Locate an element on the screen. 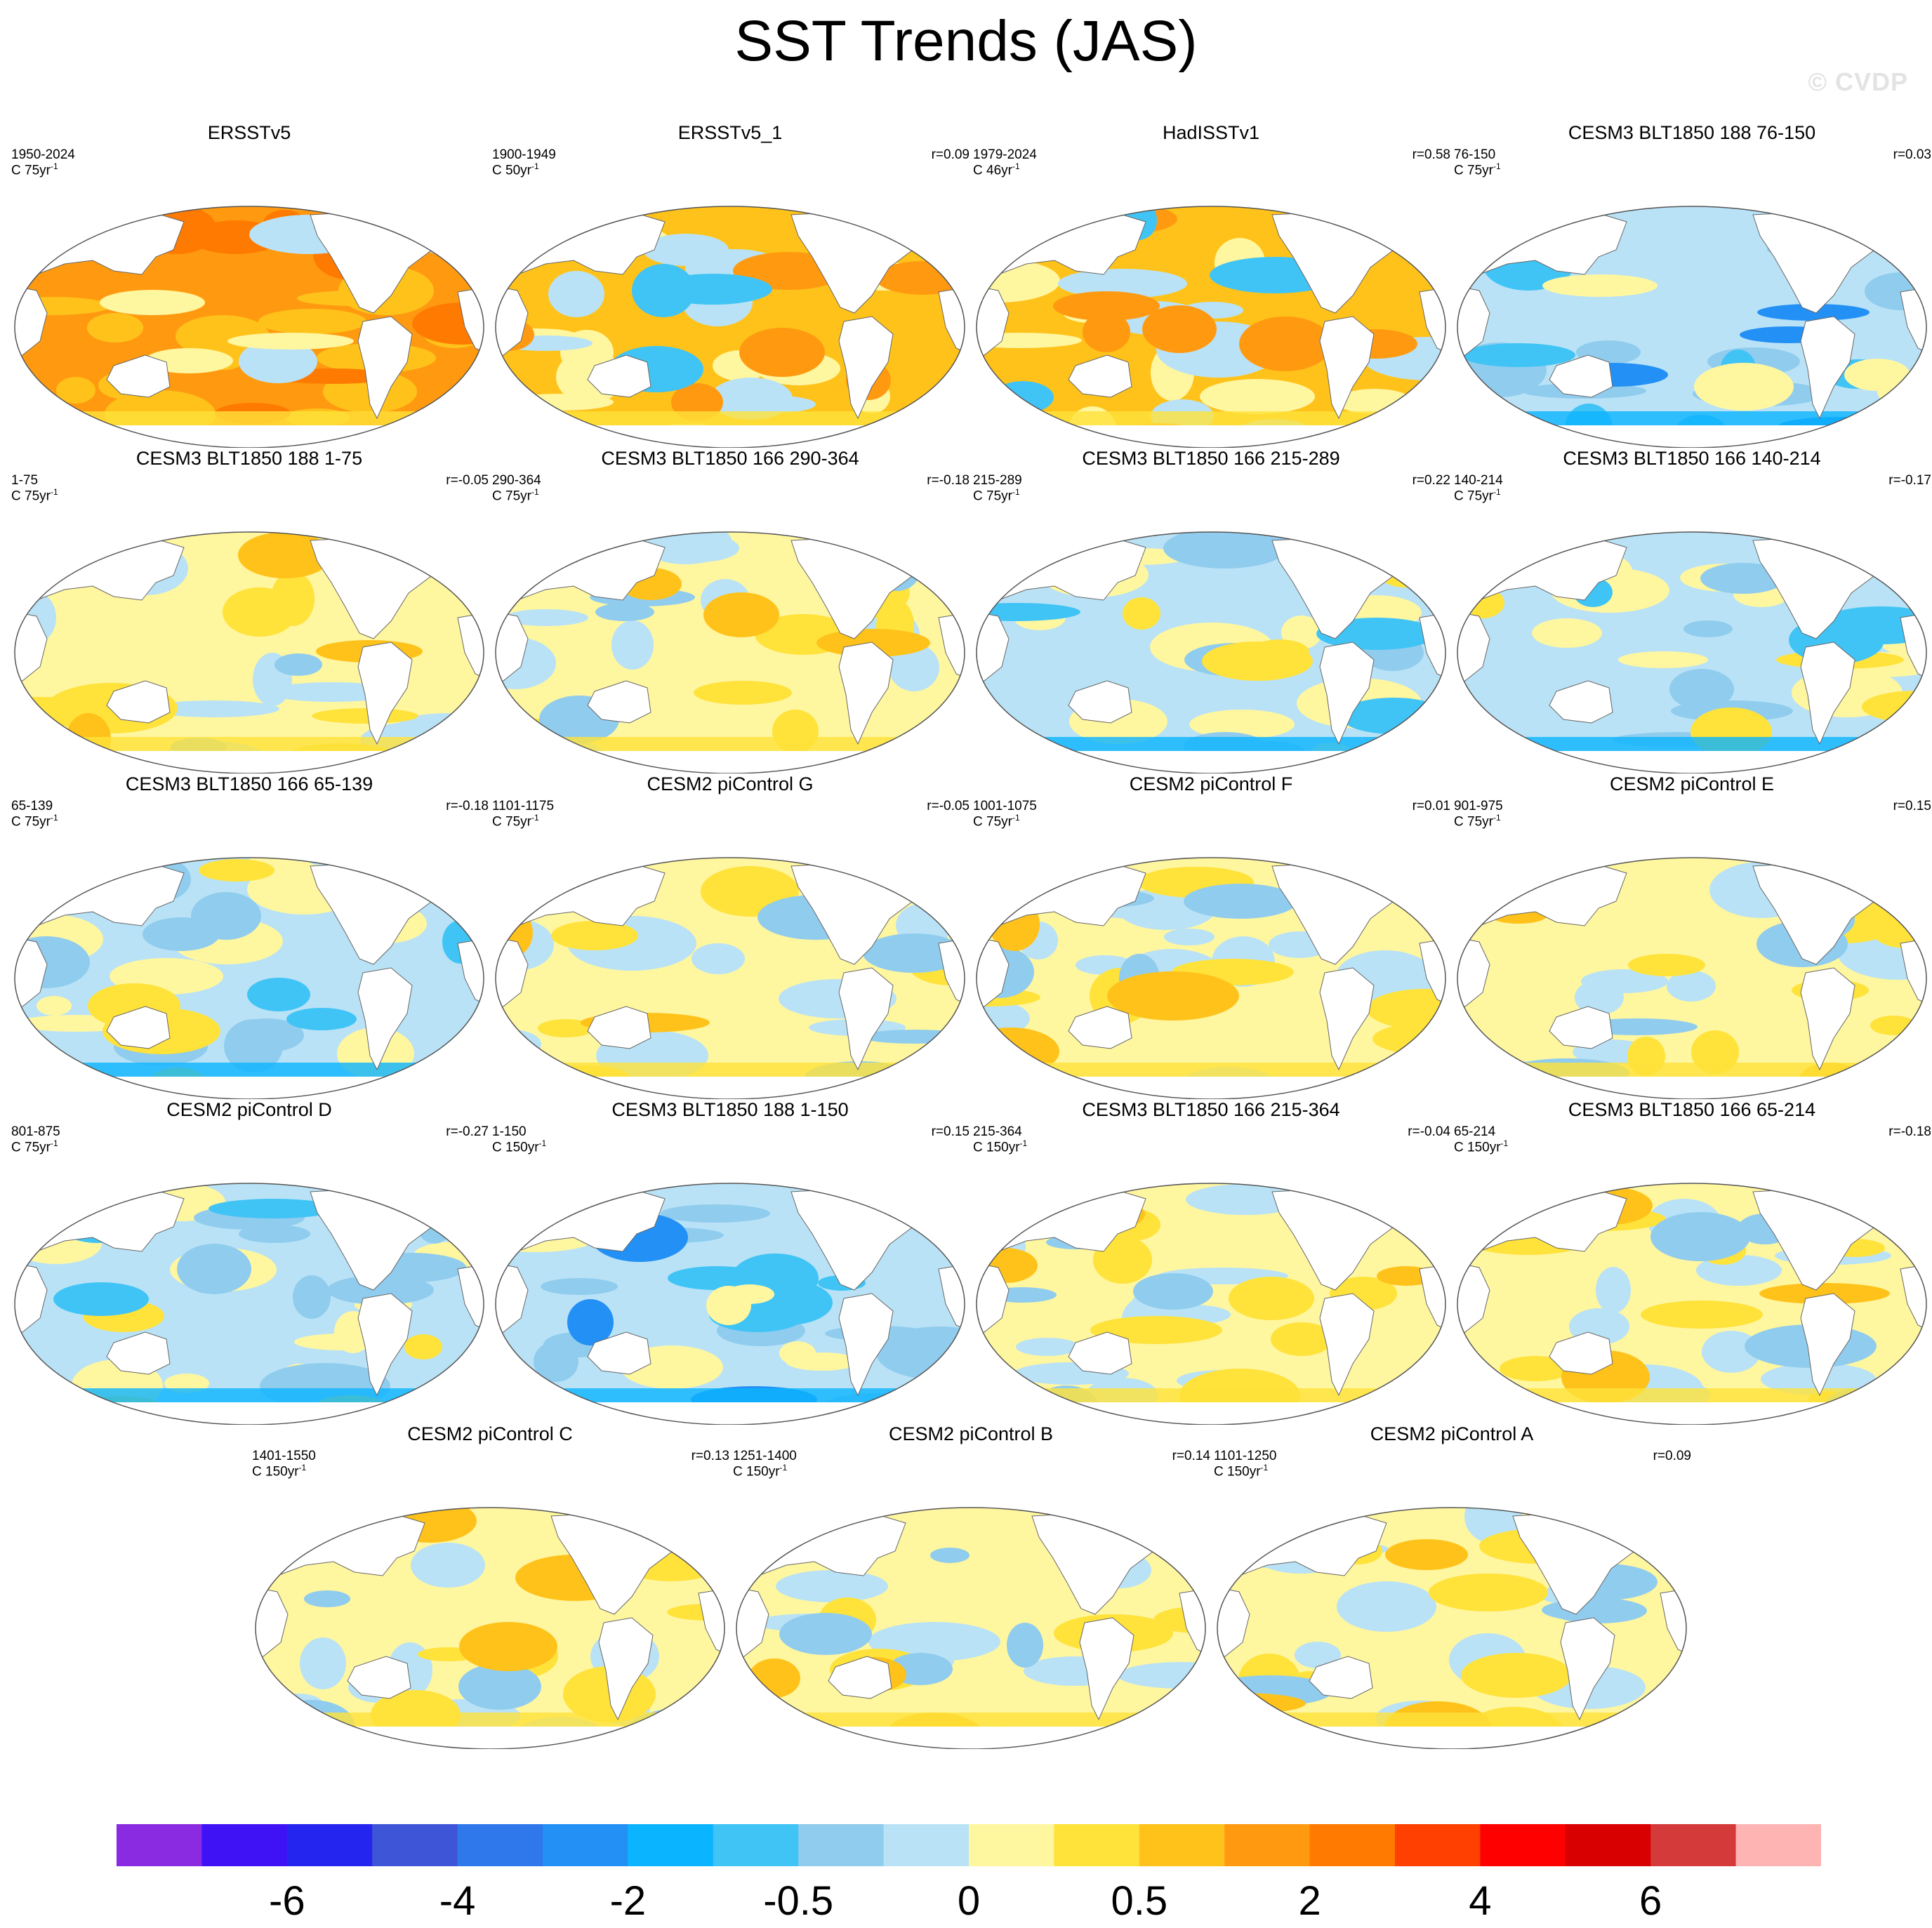 The width and height of the screenshot is (1932, 1928). panel-units: C 46yr-1 is located at coordinates (996, 169).